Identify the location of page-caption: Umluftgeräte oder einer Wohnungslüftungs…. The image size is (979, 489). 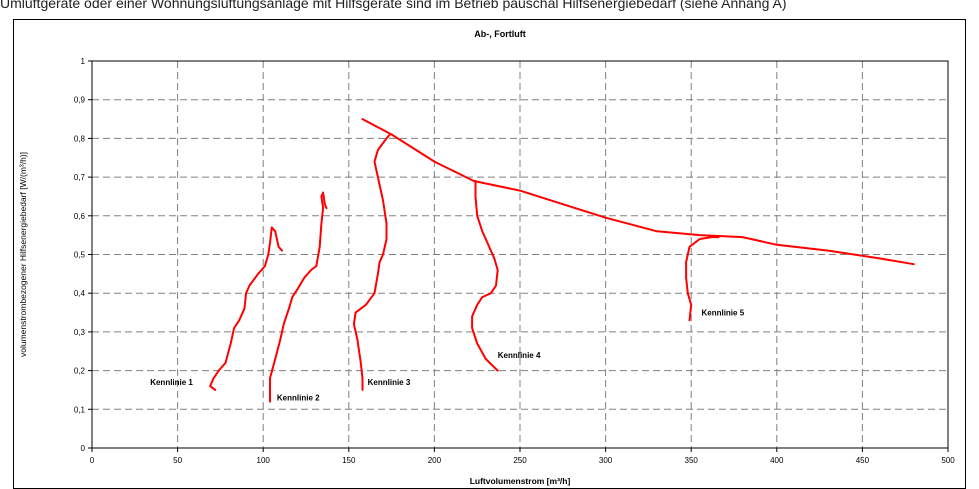
(393, 5).